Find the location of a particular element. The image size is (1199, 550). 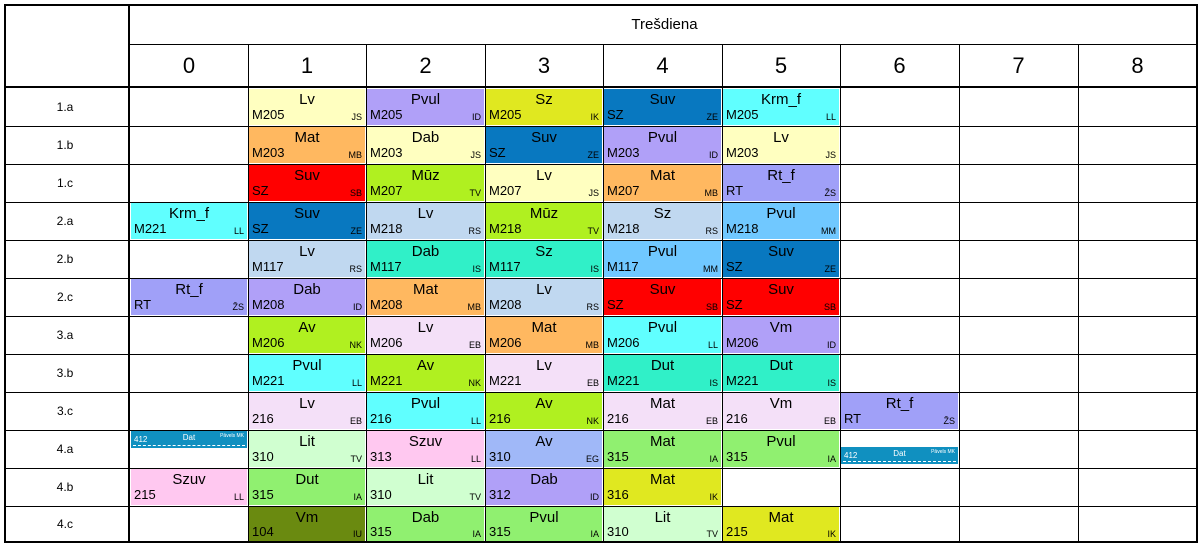

lesson-cell: Lv M205 JS is located at coordinates (307, 107).